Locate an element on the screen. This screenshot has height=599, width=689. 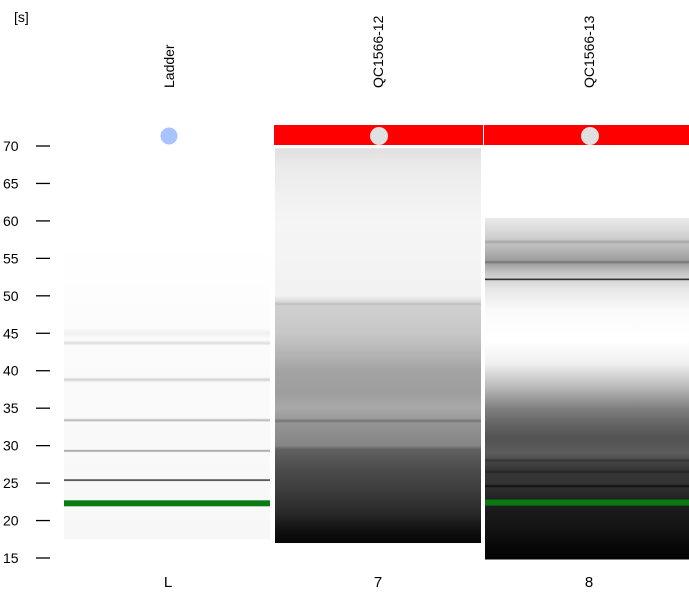
y-axis-tick-label: 30 is located at coordinates (11, 446).